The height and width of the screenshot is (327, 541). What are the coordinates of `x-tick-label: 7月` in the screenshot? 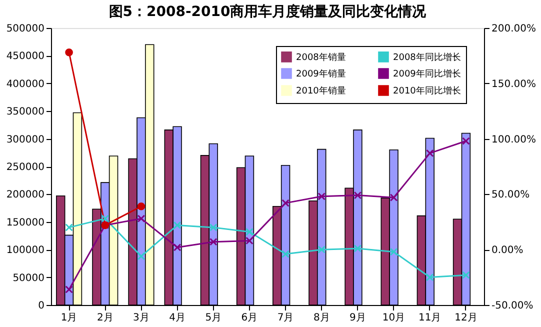 It's located at (285, 318).